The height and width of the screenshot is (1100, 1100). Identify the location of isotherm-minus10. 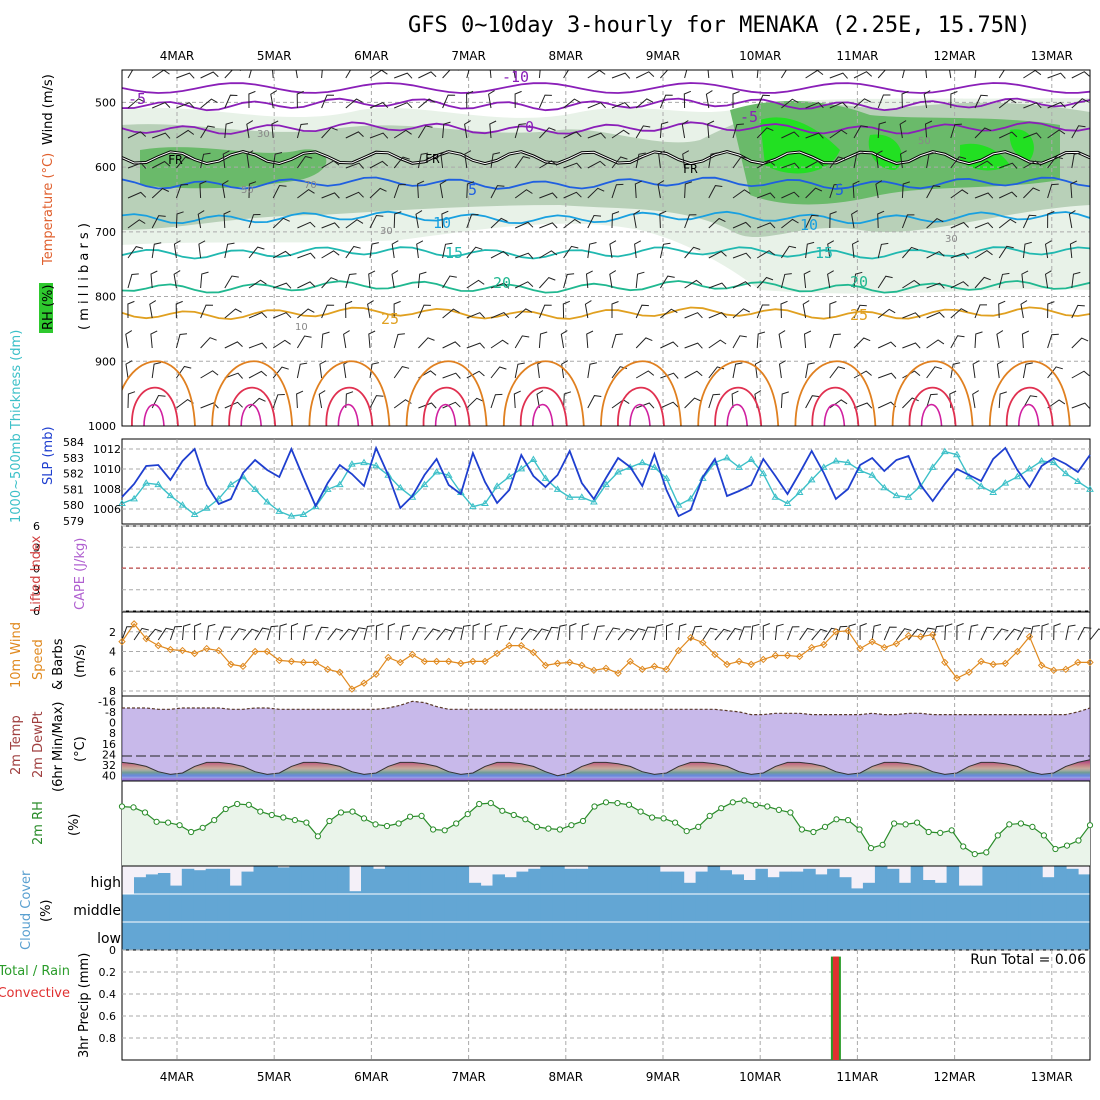
(606, 88).